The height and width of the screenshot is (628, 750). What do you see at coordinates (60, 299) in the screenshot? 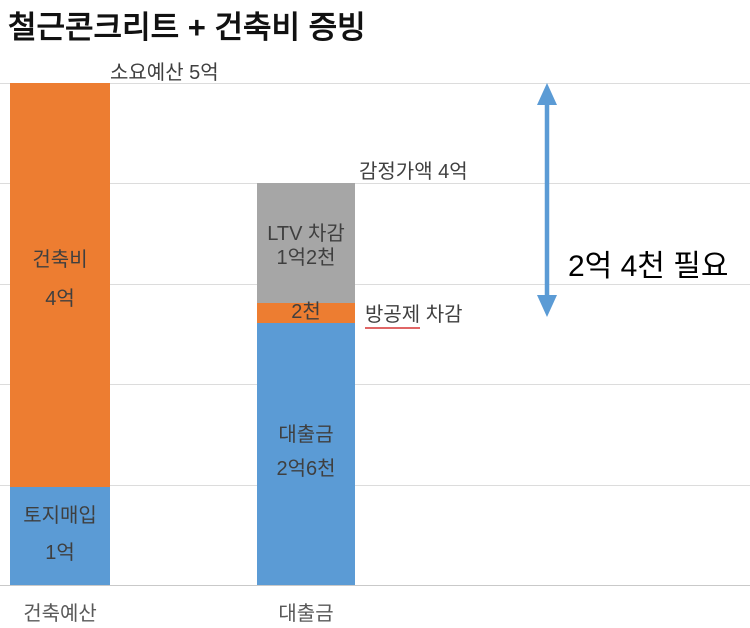
I see `segment-label-value: 4억` at bounding box center [60, 299].